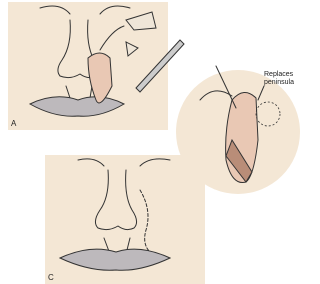 Image resolution: width=320 pixels, height=284 pixels. Describe the element at coordinates (279, 82) in the screenshot. I see `annotation: peninsula` at that location.